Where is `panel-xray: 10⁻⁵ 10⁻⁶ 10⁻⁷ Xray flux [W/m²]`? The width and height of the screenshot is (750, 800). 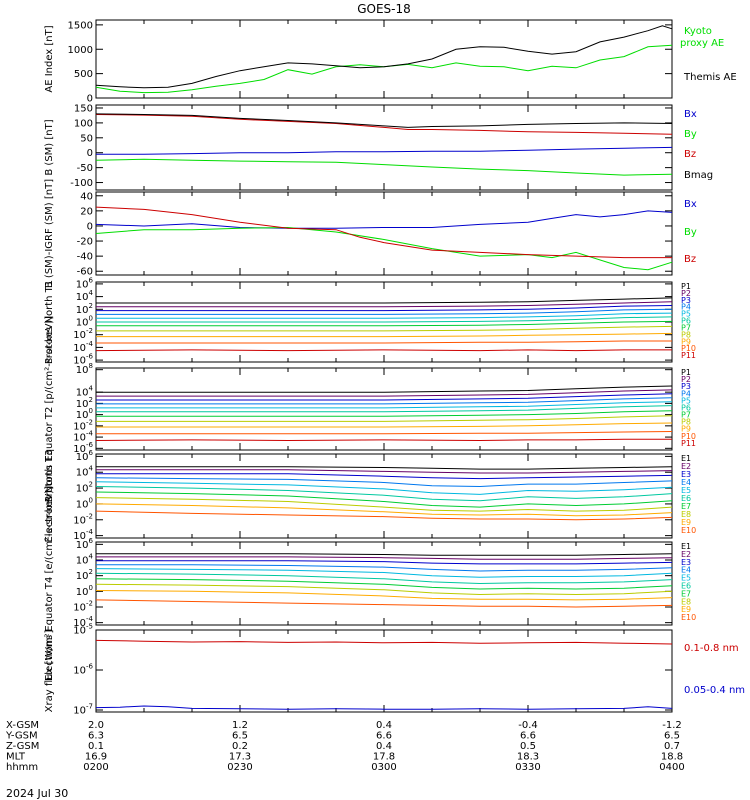 panel-xray: 10⁻⁵ 10⁻⁶ 10⁻⁷ Xray flux [W/m²] is located at coordinates (358, 670).